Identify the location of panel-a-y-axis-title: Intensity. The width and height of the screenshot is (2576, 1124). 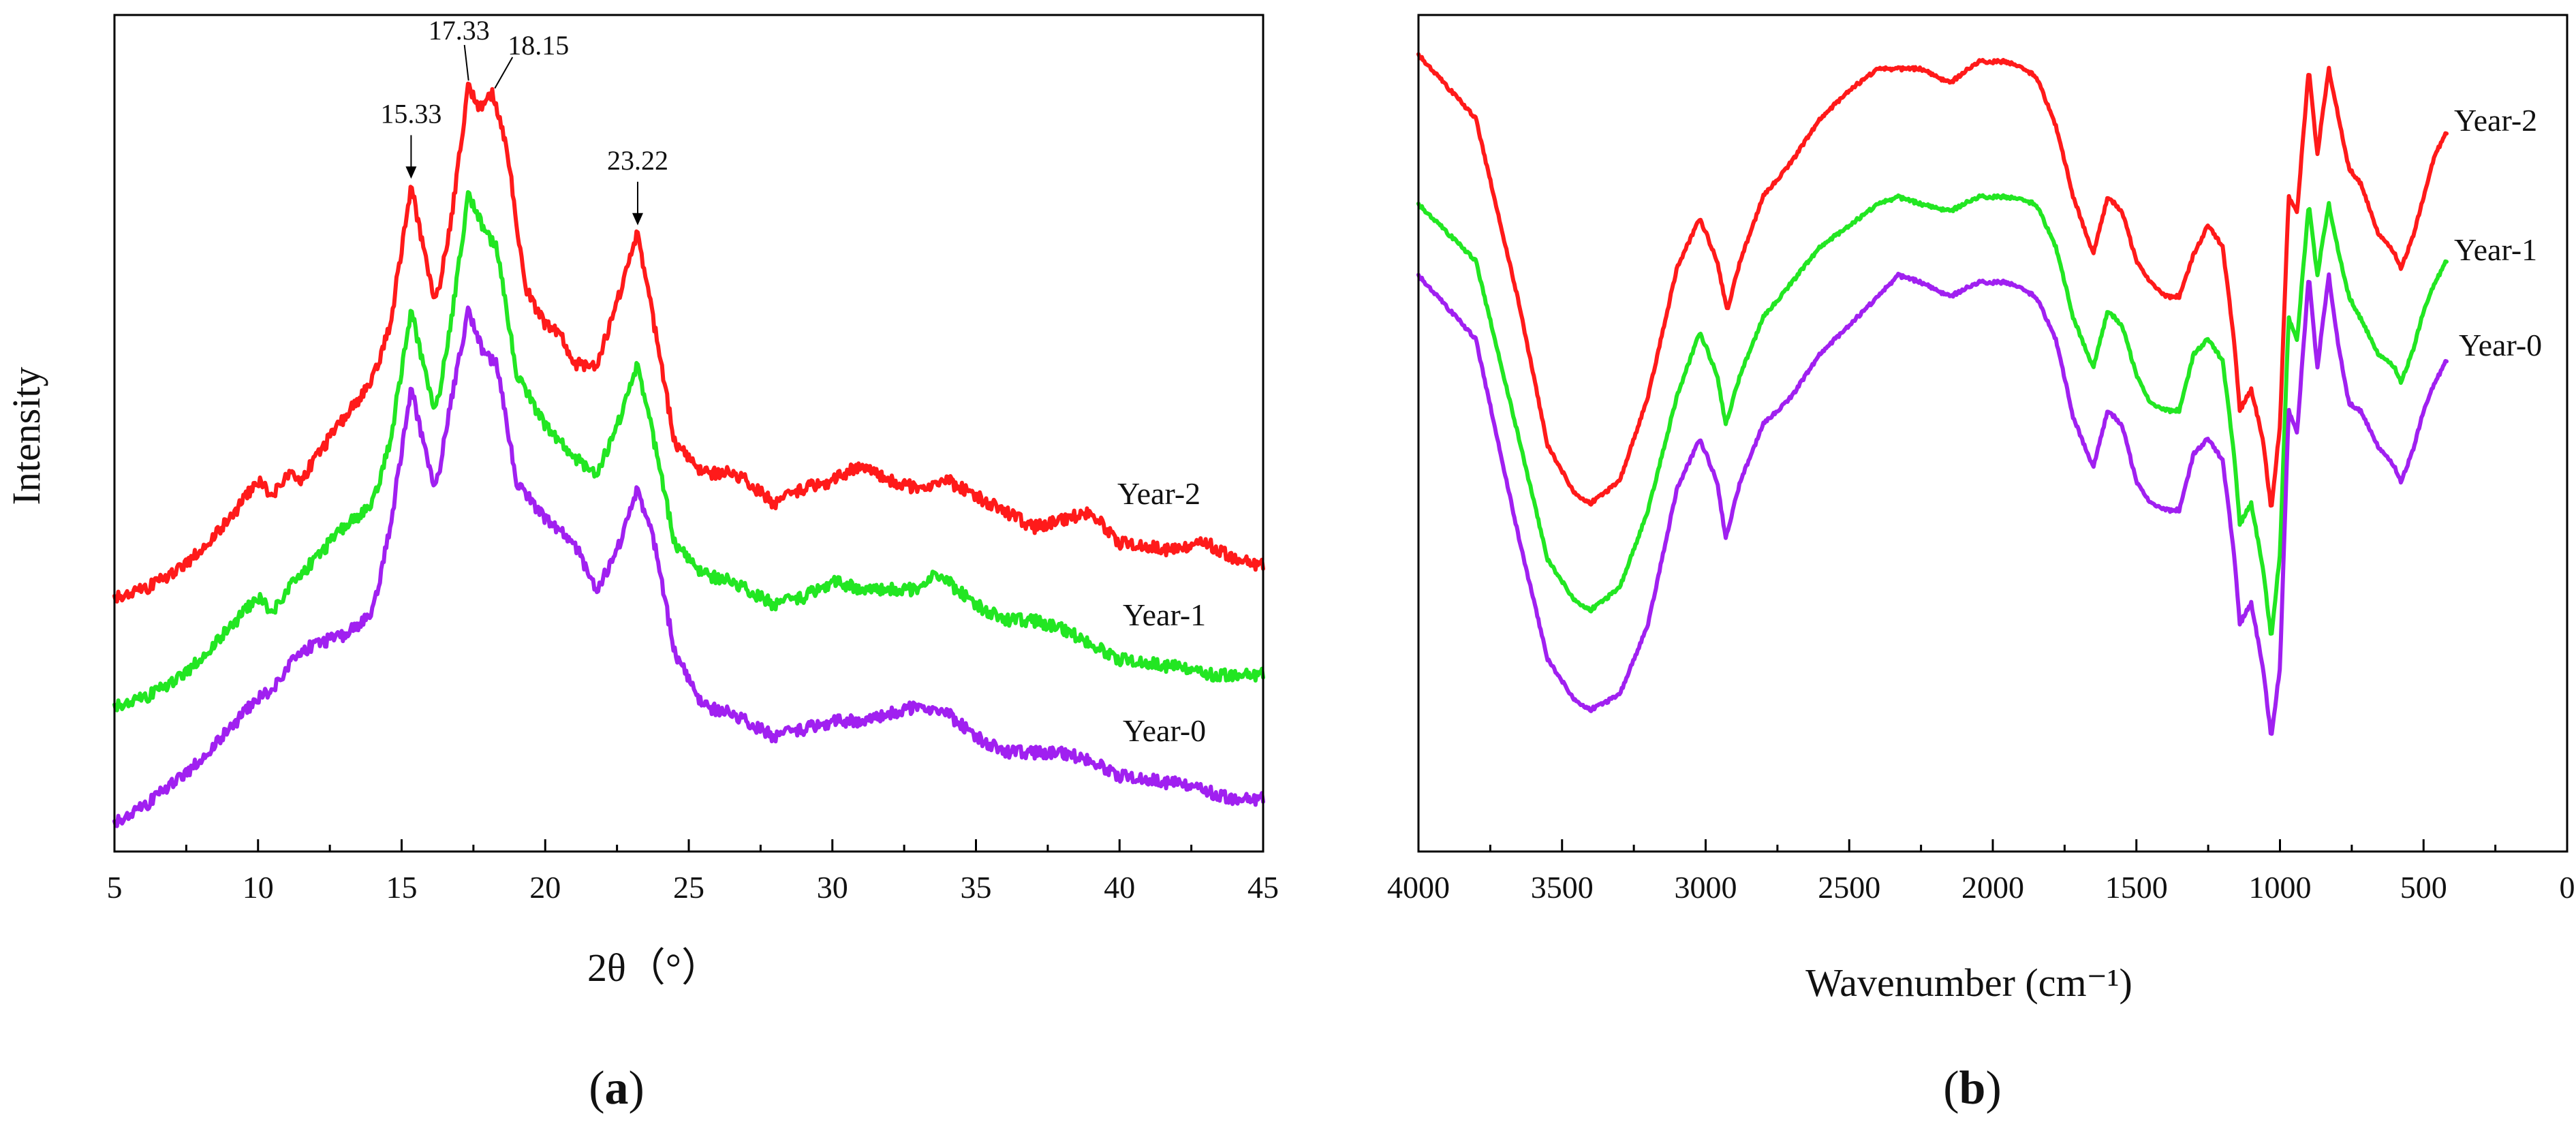
(26, 436).